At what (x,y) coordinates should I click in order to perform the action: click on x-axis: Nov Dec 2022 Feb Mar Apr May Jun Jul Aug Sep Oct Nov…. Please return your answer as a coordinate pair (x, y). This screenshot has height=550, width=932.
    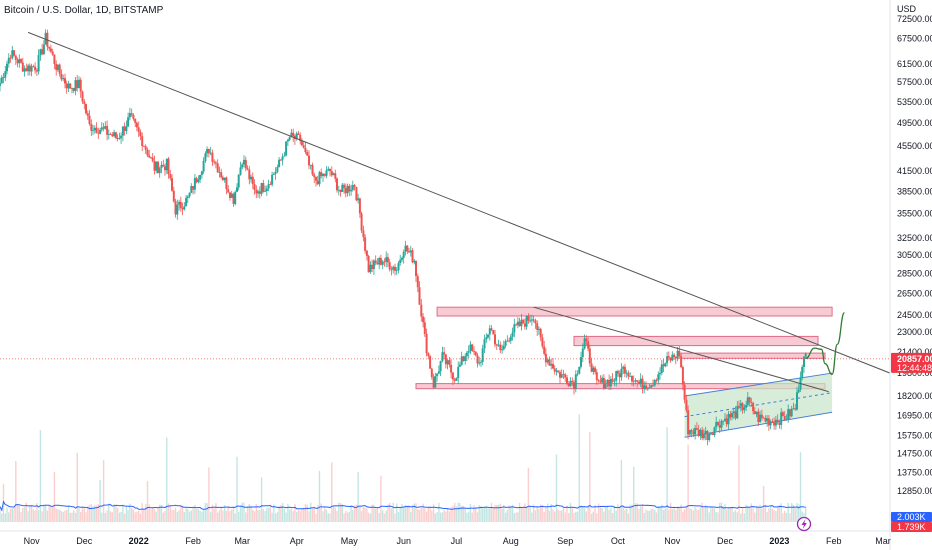
    Looking at the image, I should click on (457, 541).